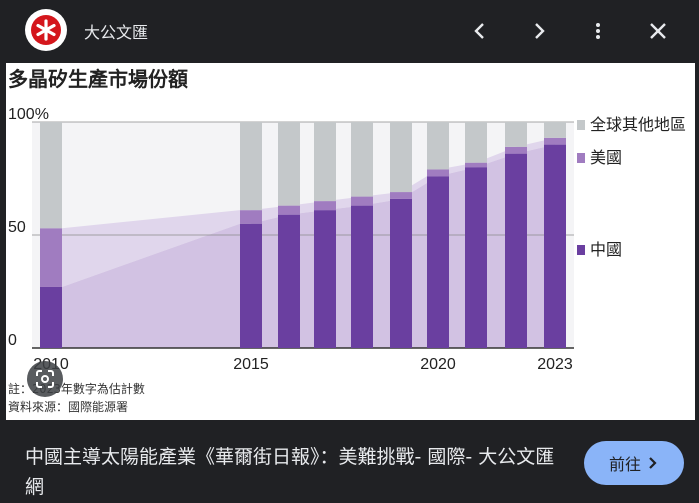 Image resolution: width=699 pixels, height=503 pixels. Describe the element at coordinates (606, 249) in the screenshot. I see `legend-label-2: 中國` at that location.